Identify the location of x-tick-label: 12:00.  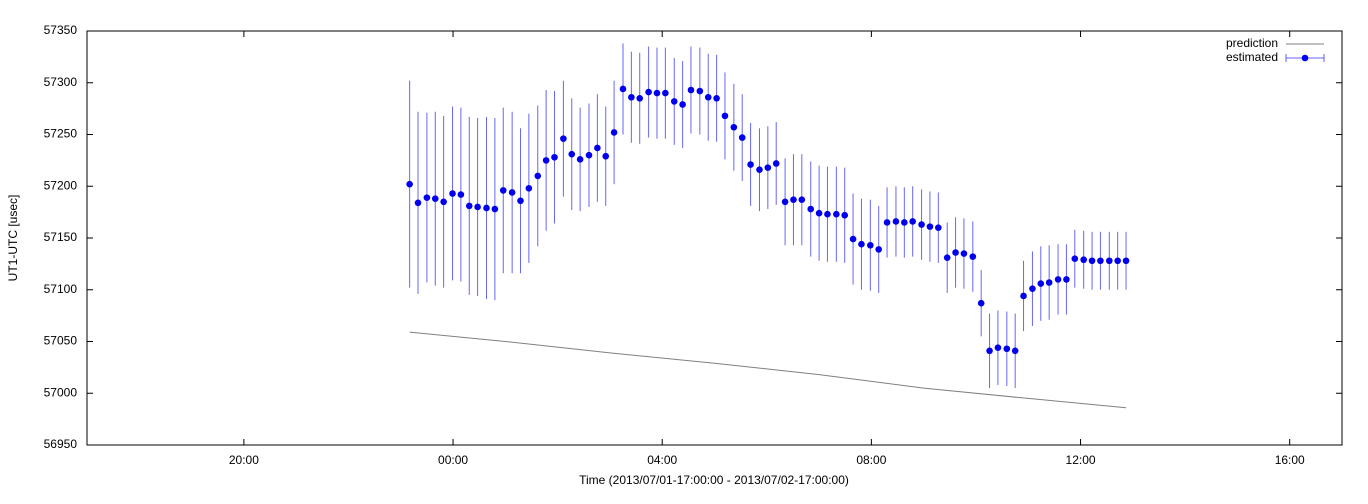
(1081, 460).